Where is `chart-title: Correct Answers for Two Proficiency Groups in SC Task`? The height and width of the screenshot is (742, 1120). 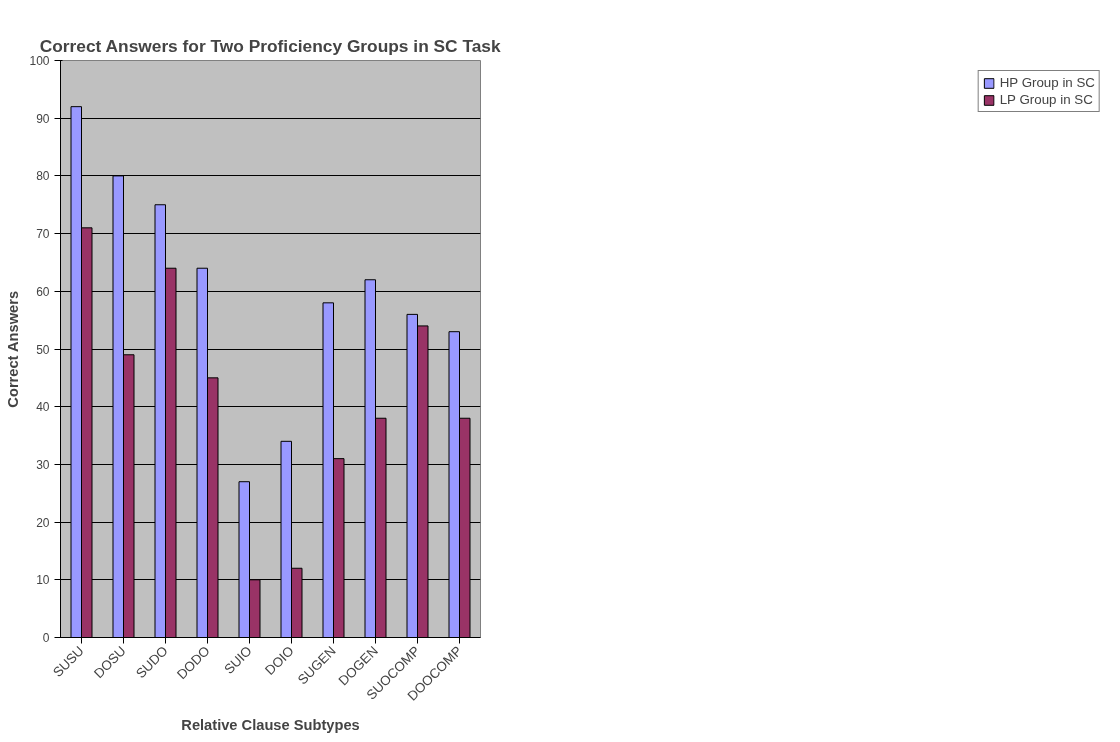 chart-title: Correct Answers for Two Proficiency Groups in SC Task is located at coordinates (270, 45).